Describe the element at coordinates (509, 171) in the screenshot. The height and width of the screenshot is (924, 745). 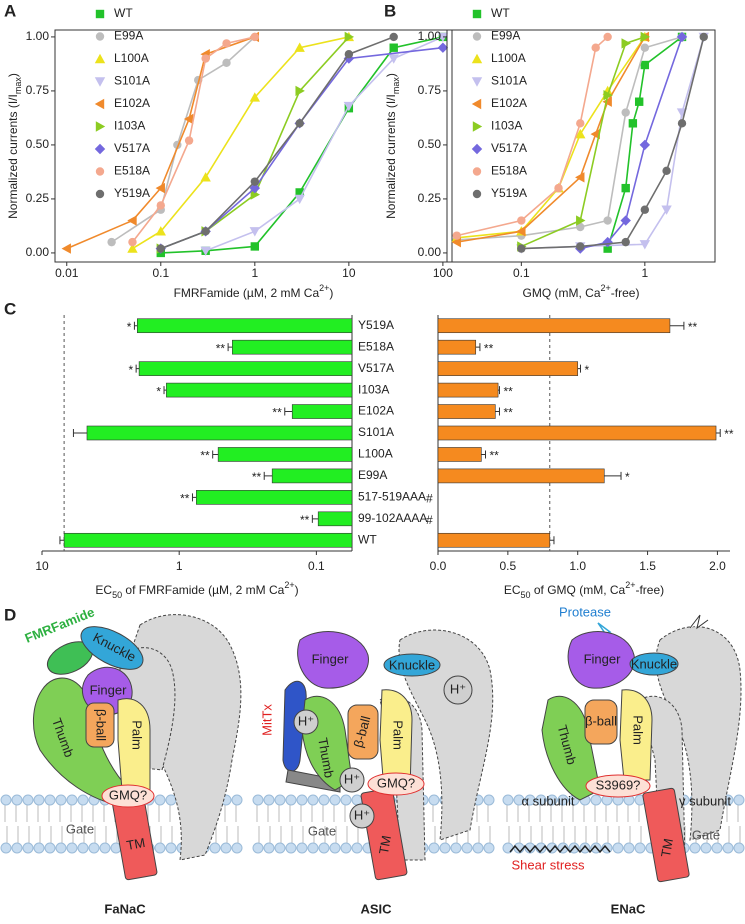
I see `legend-label: E518A` at that location.